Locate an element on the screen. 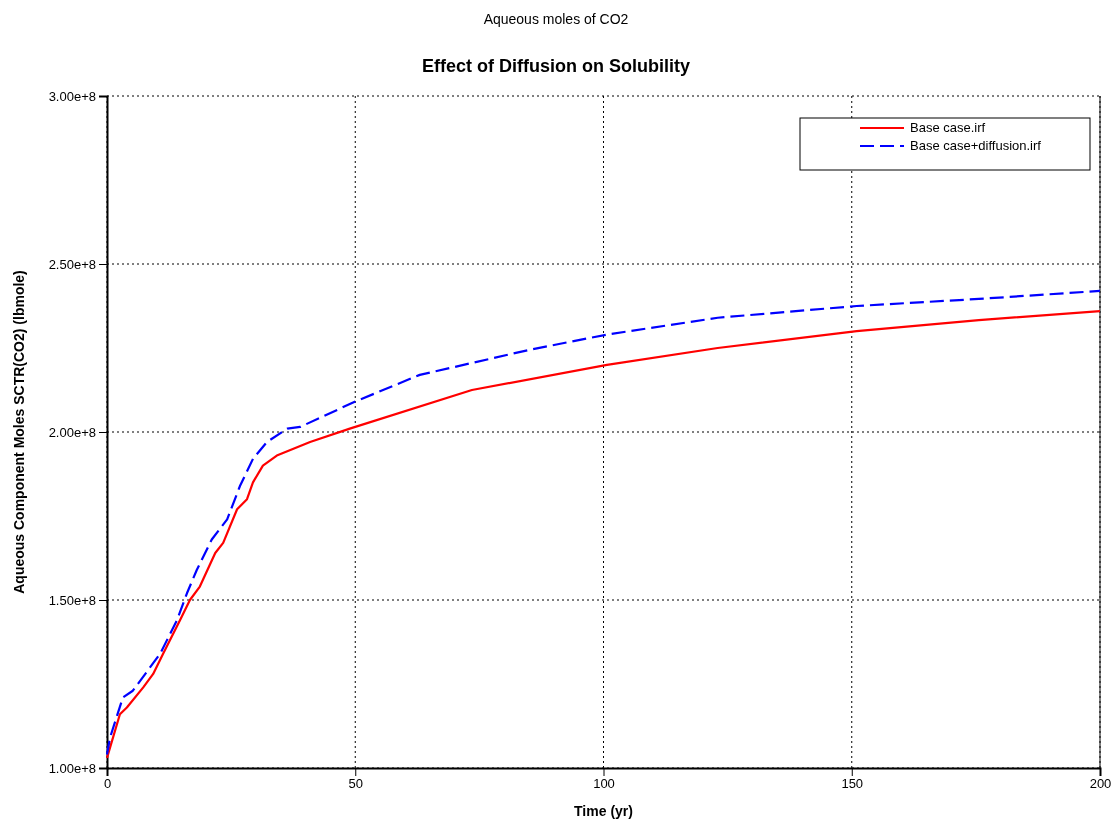  y-tick-label: 3.00e+8 is located at coordinates (72, 96).